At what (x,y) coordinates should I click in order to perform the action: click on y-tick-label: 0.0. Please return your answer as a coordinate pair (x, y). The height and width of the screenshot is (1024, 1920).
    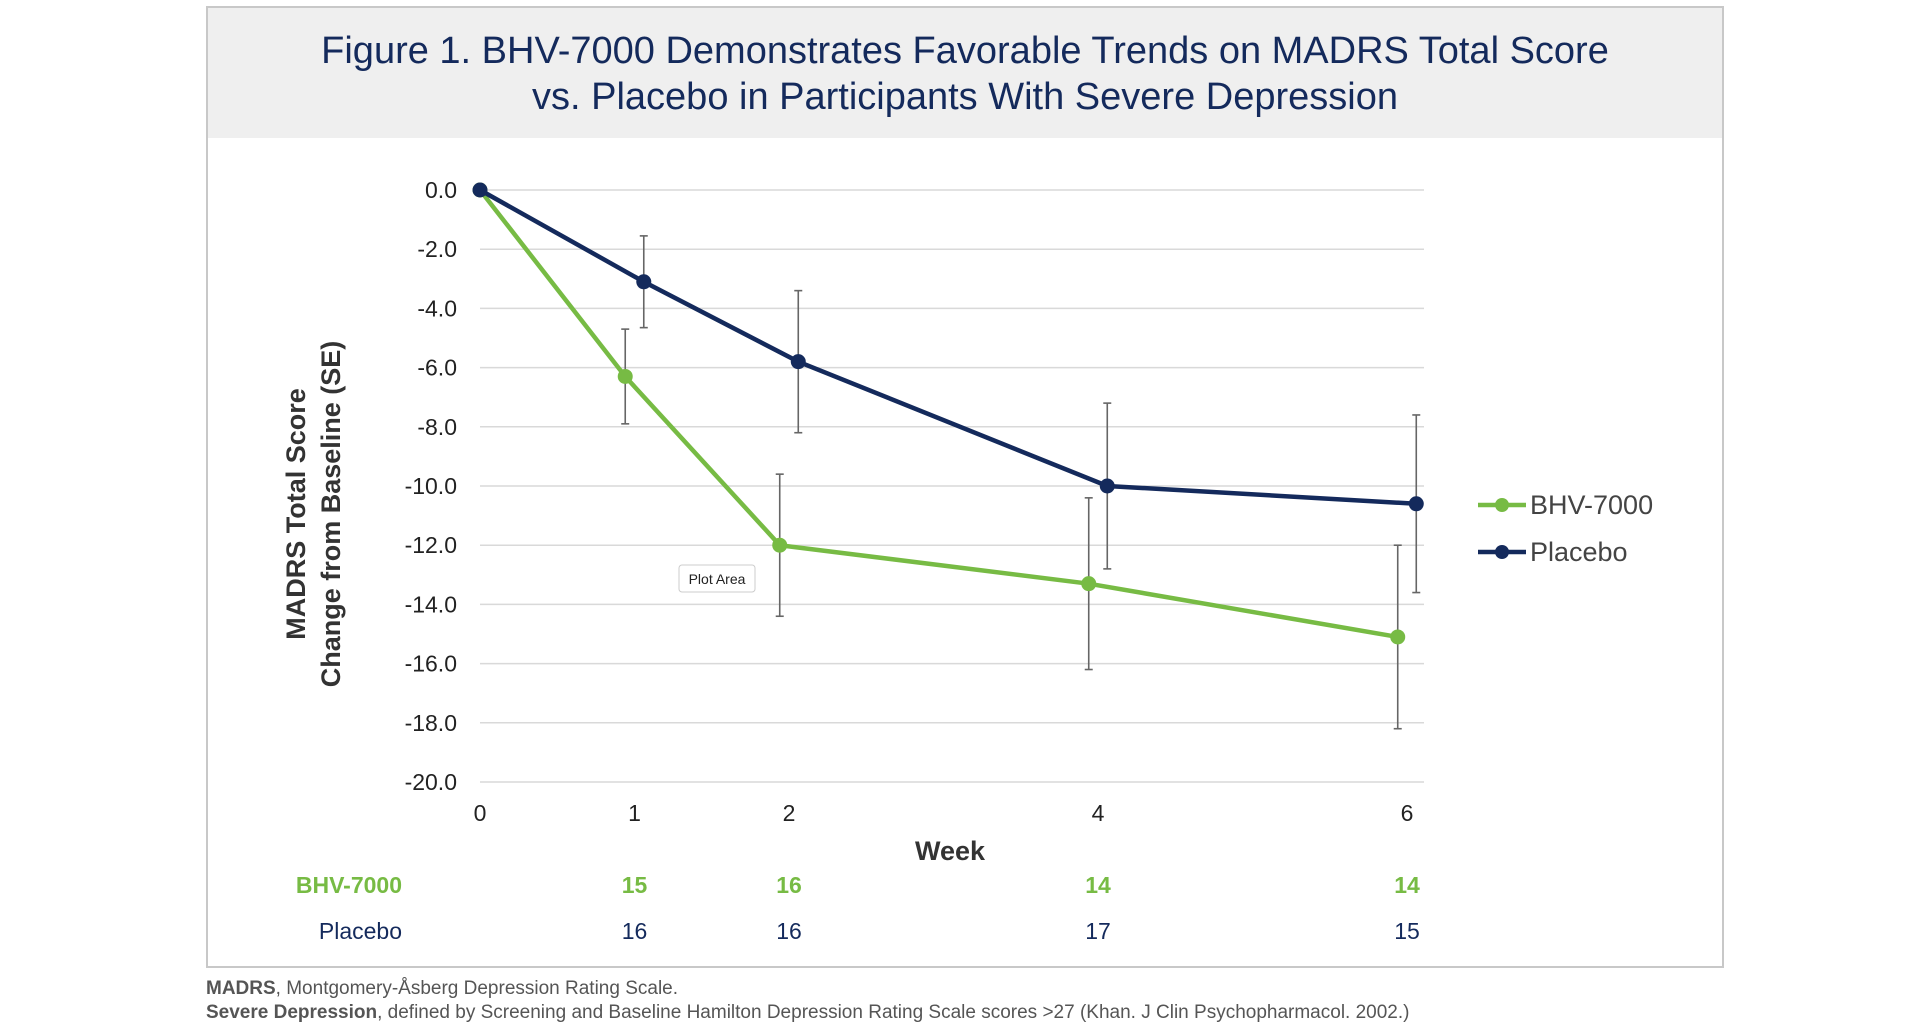
    Looking at the image, I should click on (441, 190).